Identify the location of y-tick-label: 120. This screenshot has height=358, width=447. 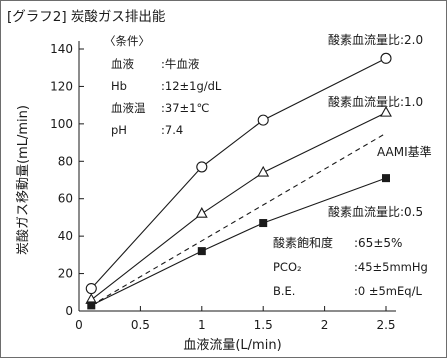
(61, 86).